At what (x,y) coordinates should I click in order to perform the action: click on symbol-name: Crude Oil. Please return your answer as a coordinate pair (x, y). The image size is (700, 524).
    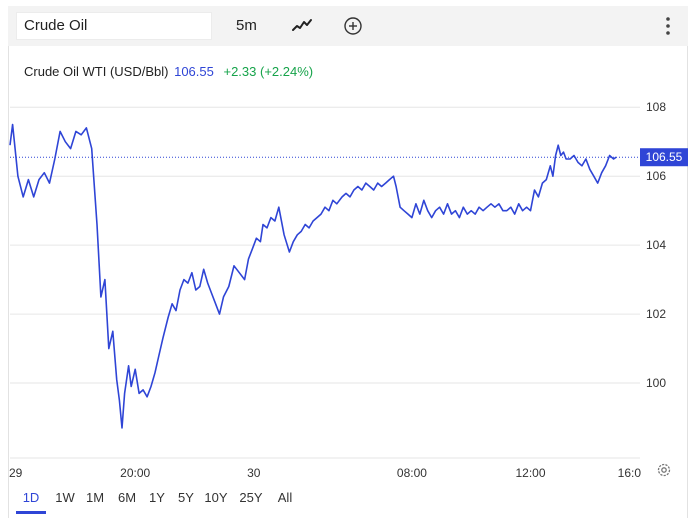
    Looking at the image, I should click on (56, 25).